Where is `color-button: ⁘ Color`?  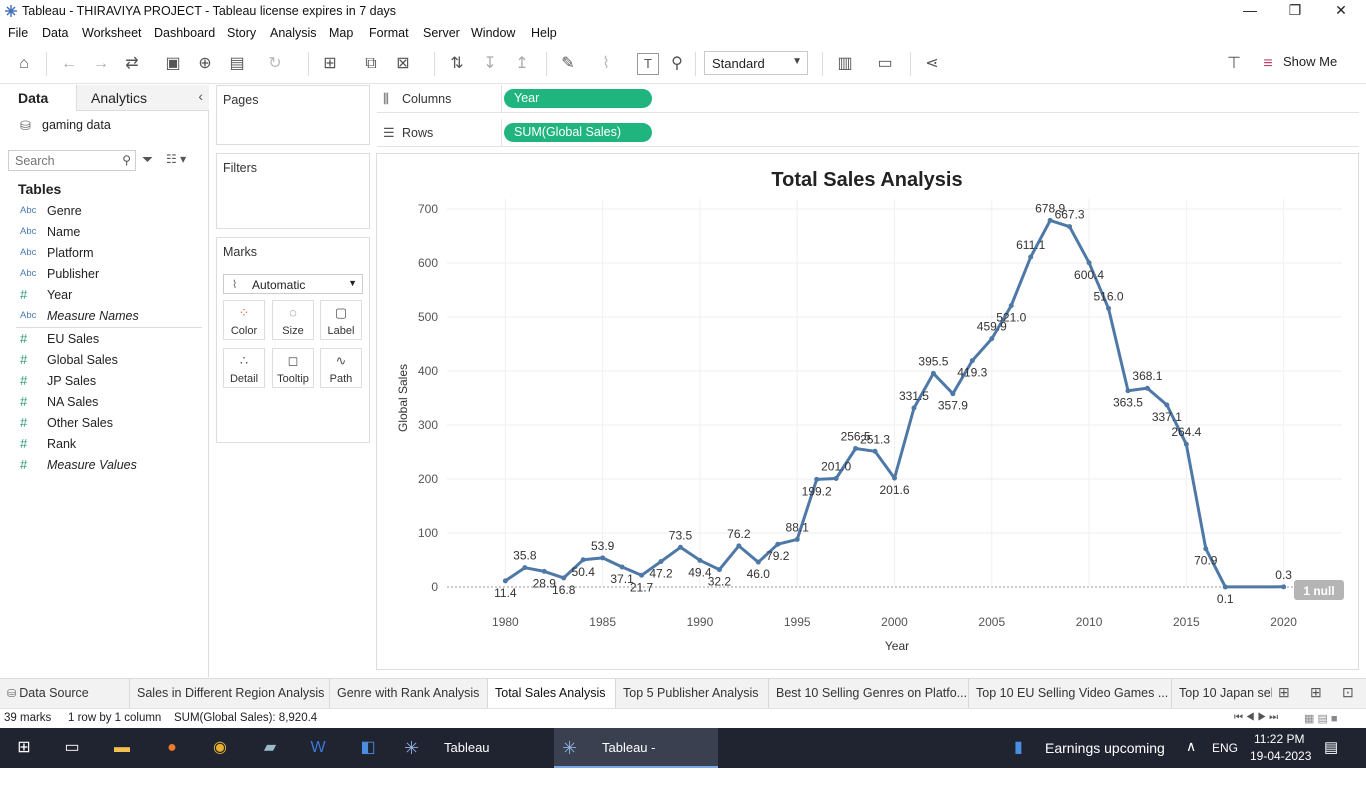
color-button: ⁘ Color is located at coordinates (244, 320).